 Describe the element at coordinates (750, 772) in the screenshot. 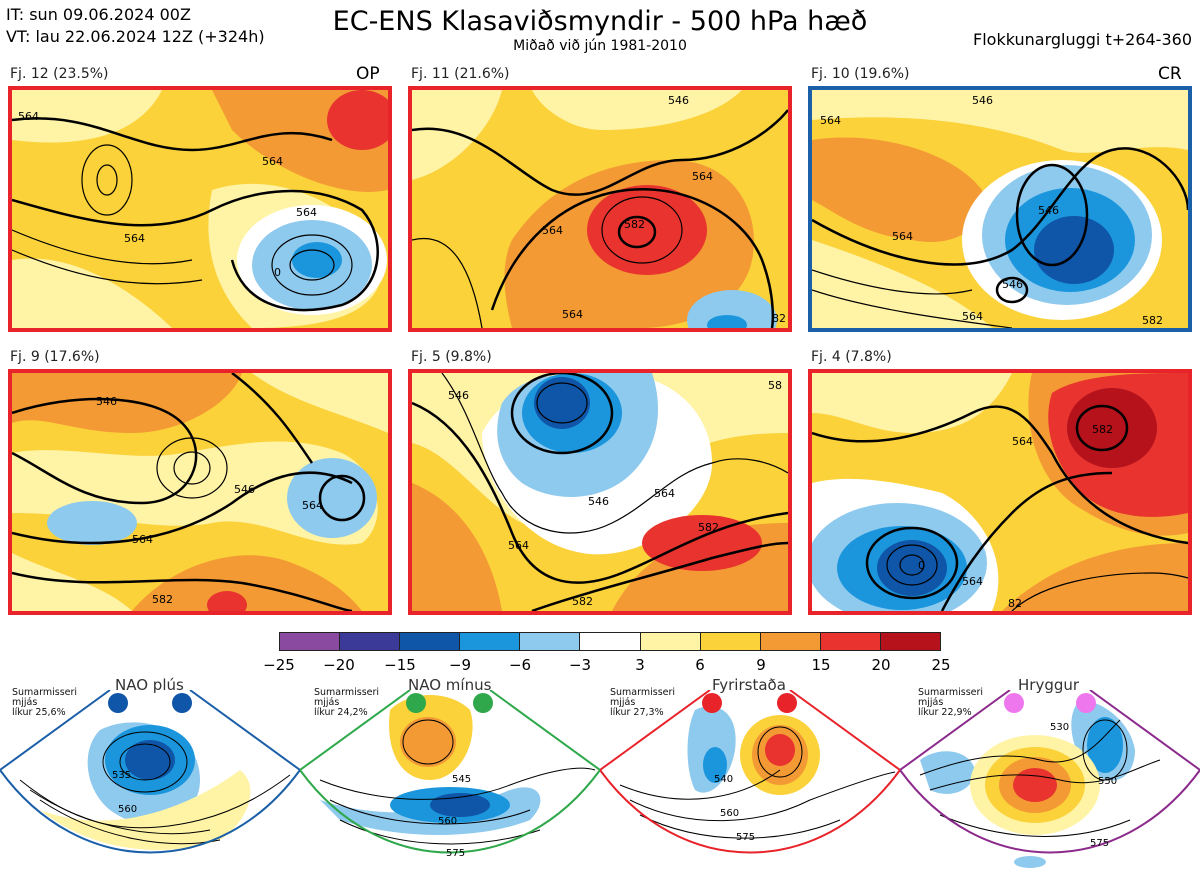

I see `regime-blocking-map: 540 560 575` at that location.